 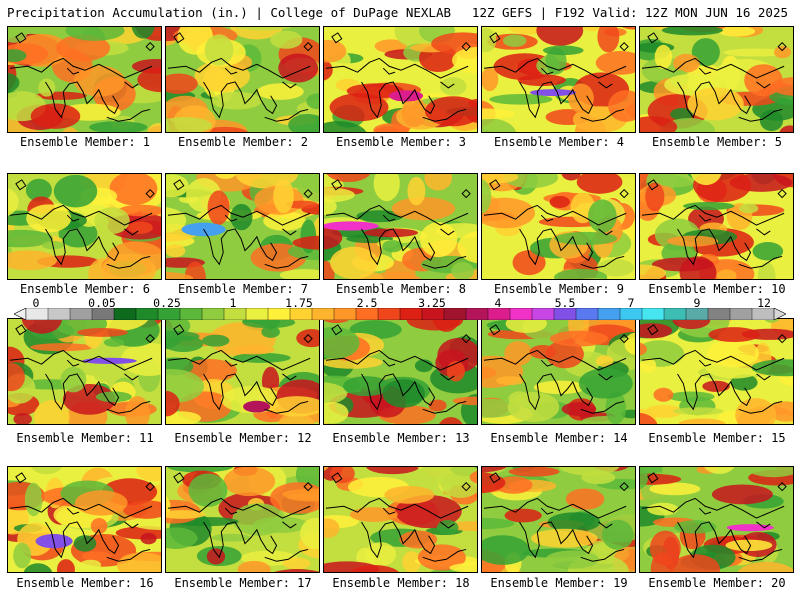 I want to click on ensemble-member-label: Ensemble Member: 10, so click(x=717, y=289).